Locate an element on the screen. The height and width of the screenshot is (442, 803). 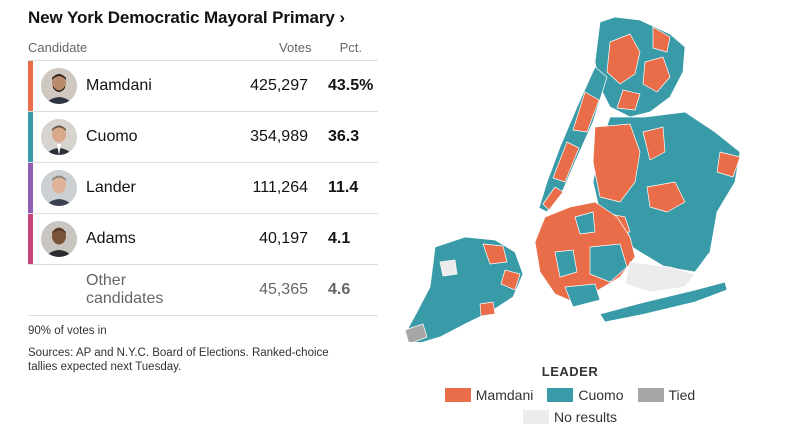
legend-item-no-results: No results is located at coordinates (570, 417).